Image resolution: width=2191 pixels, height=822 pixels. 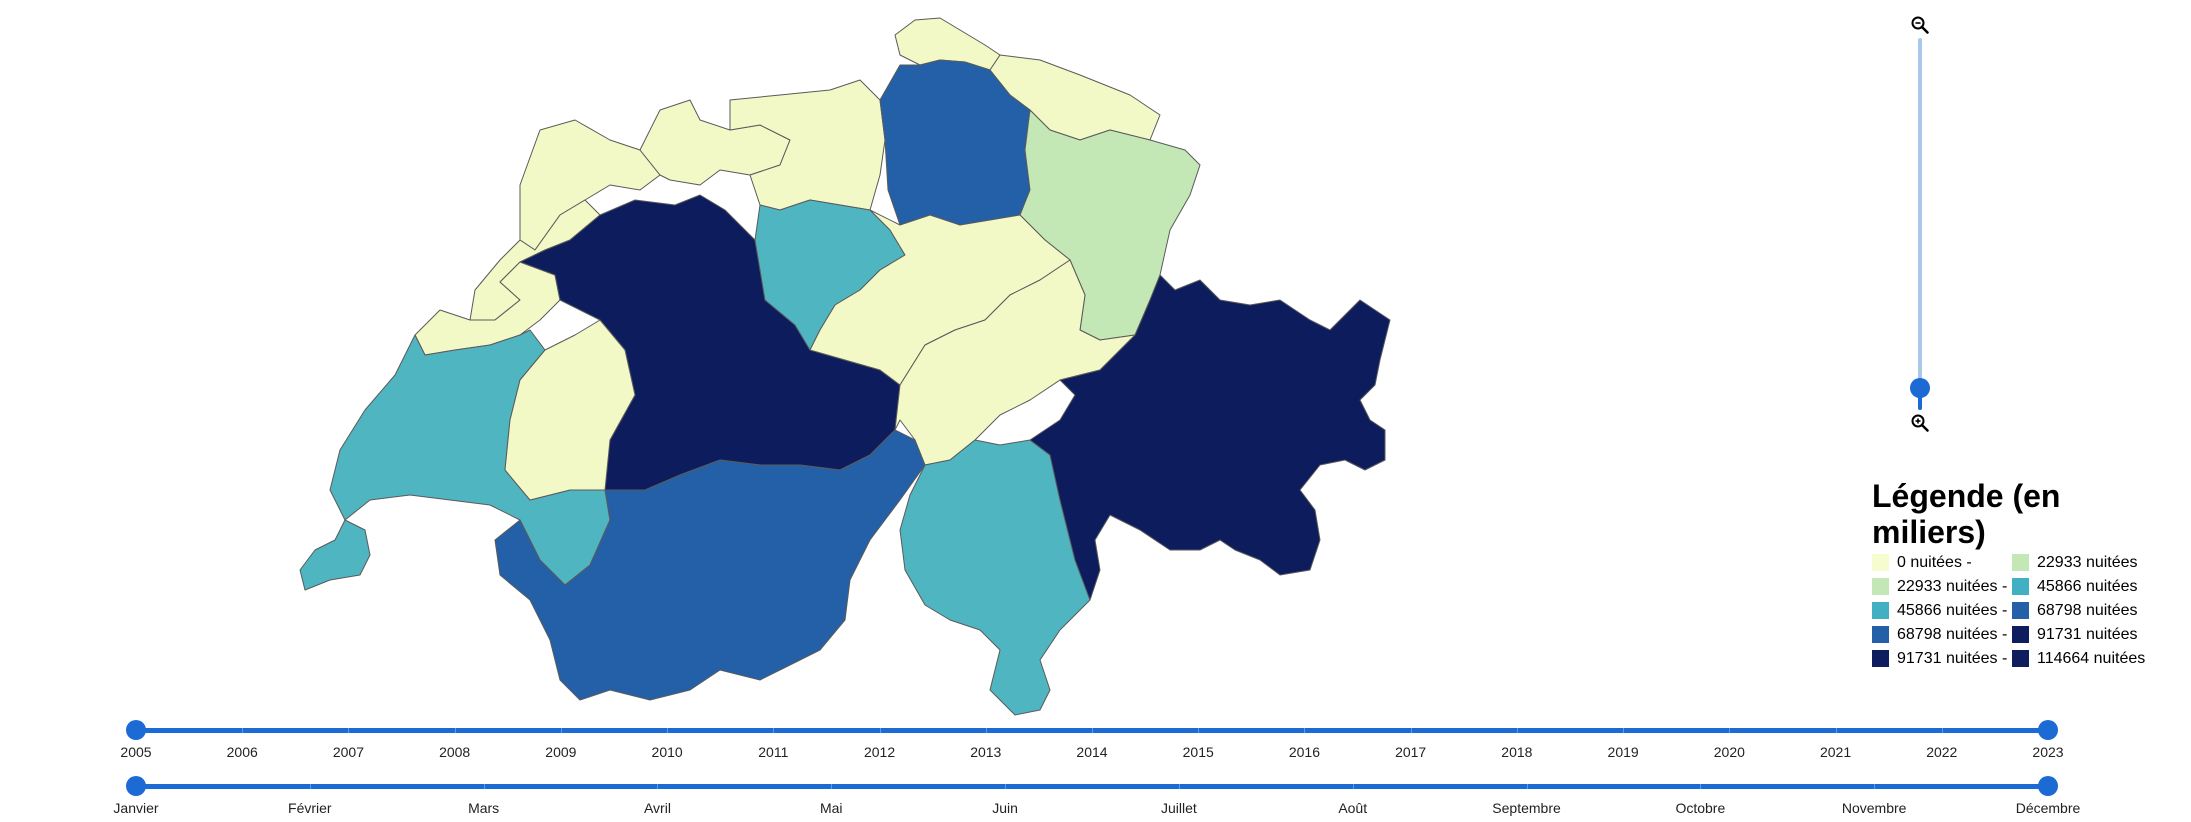 I want to click on canton-graubunden, so click(x=1210, y=437).